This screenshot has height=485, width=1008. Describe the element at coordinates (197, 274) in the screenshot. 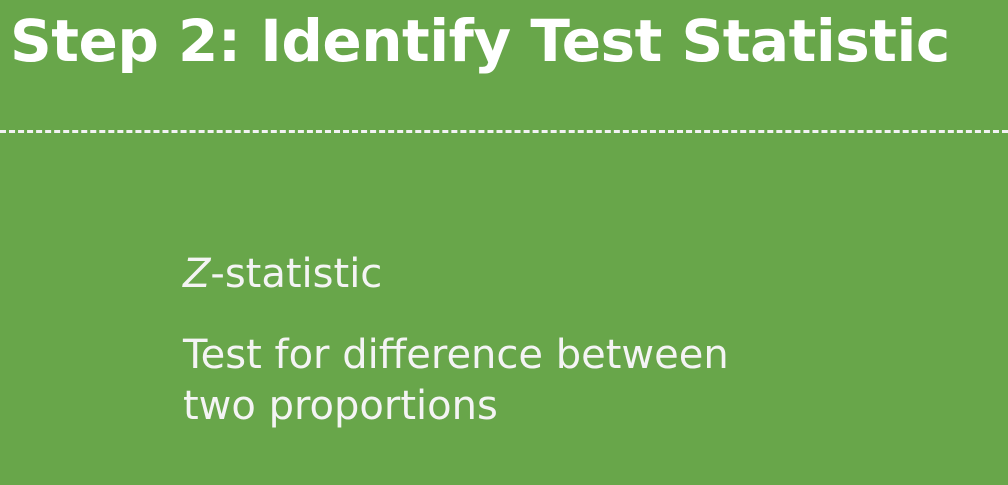

I see `statistic-letter: Z` at that location.